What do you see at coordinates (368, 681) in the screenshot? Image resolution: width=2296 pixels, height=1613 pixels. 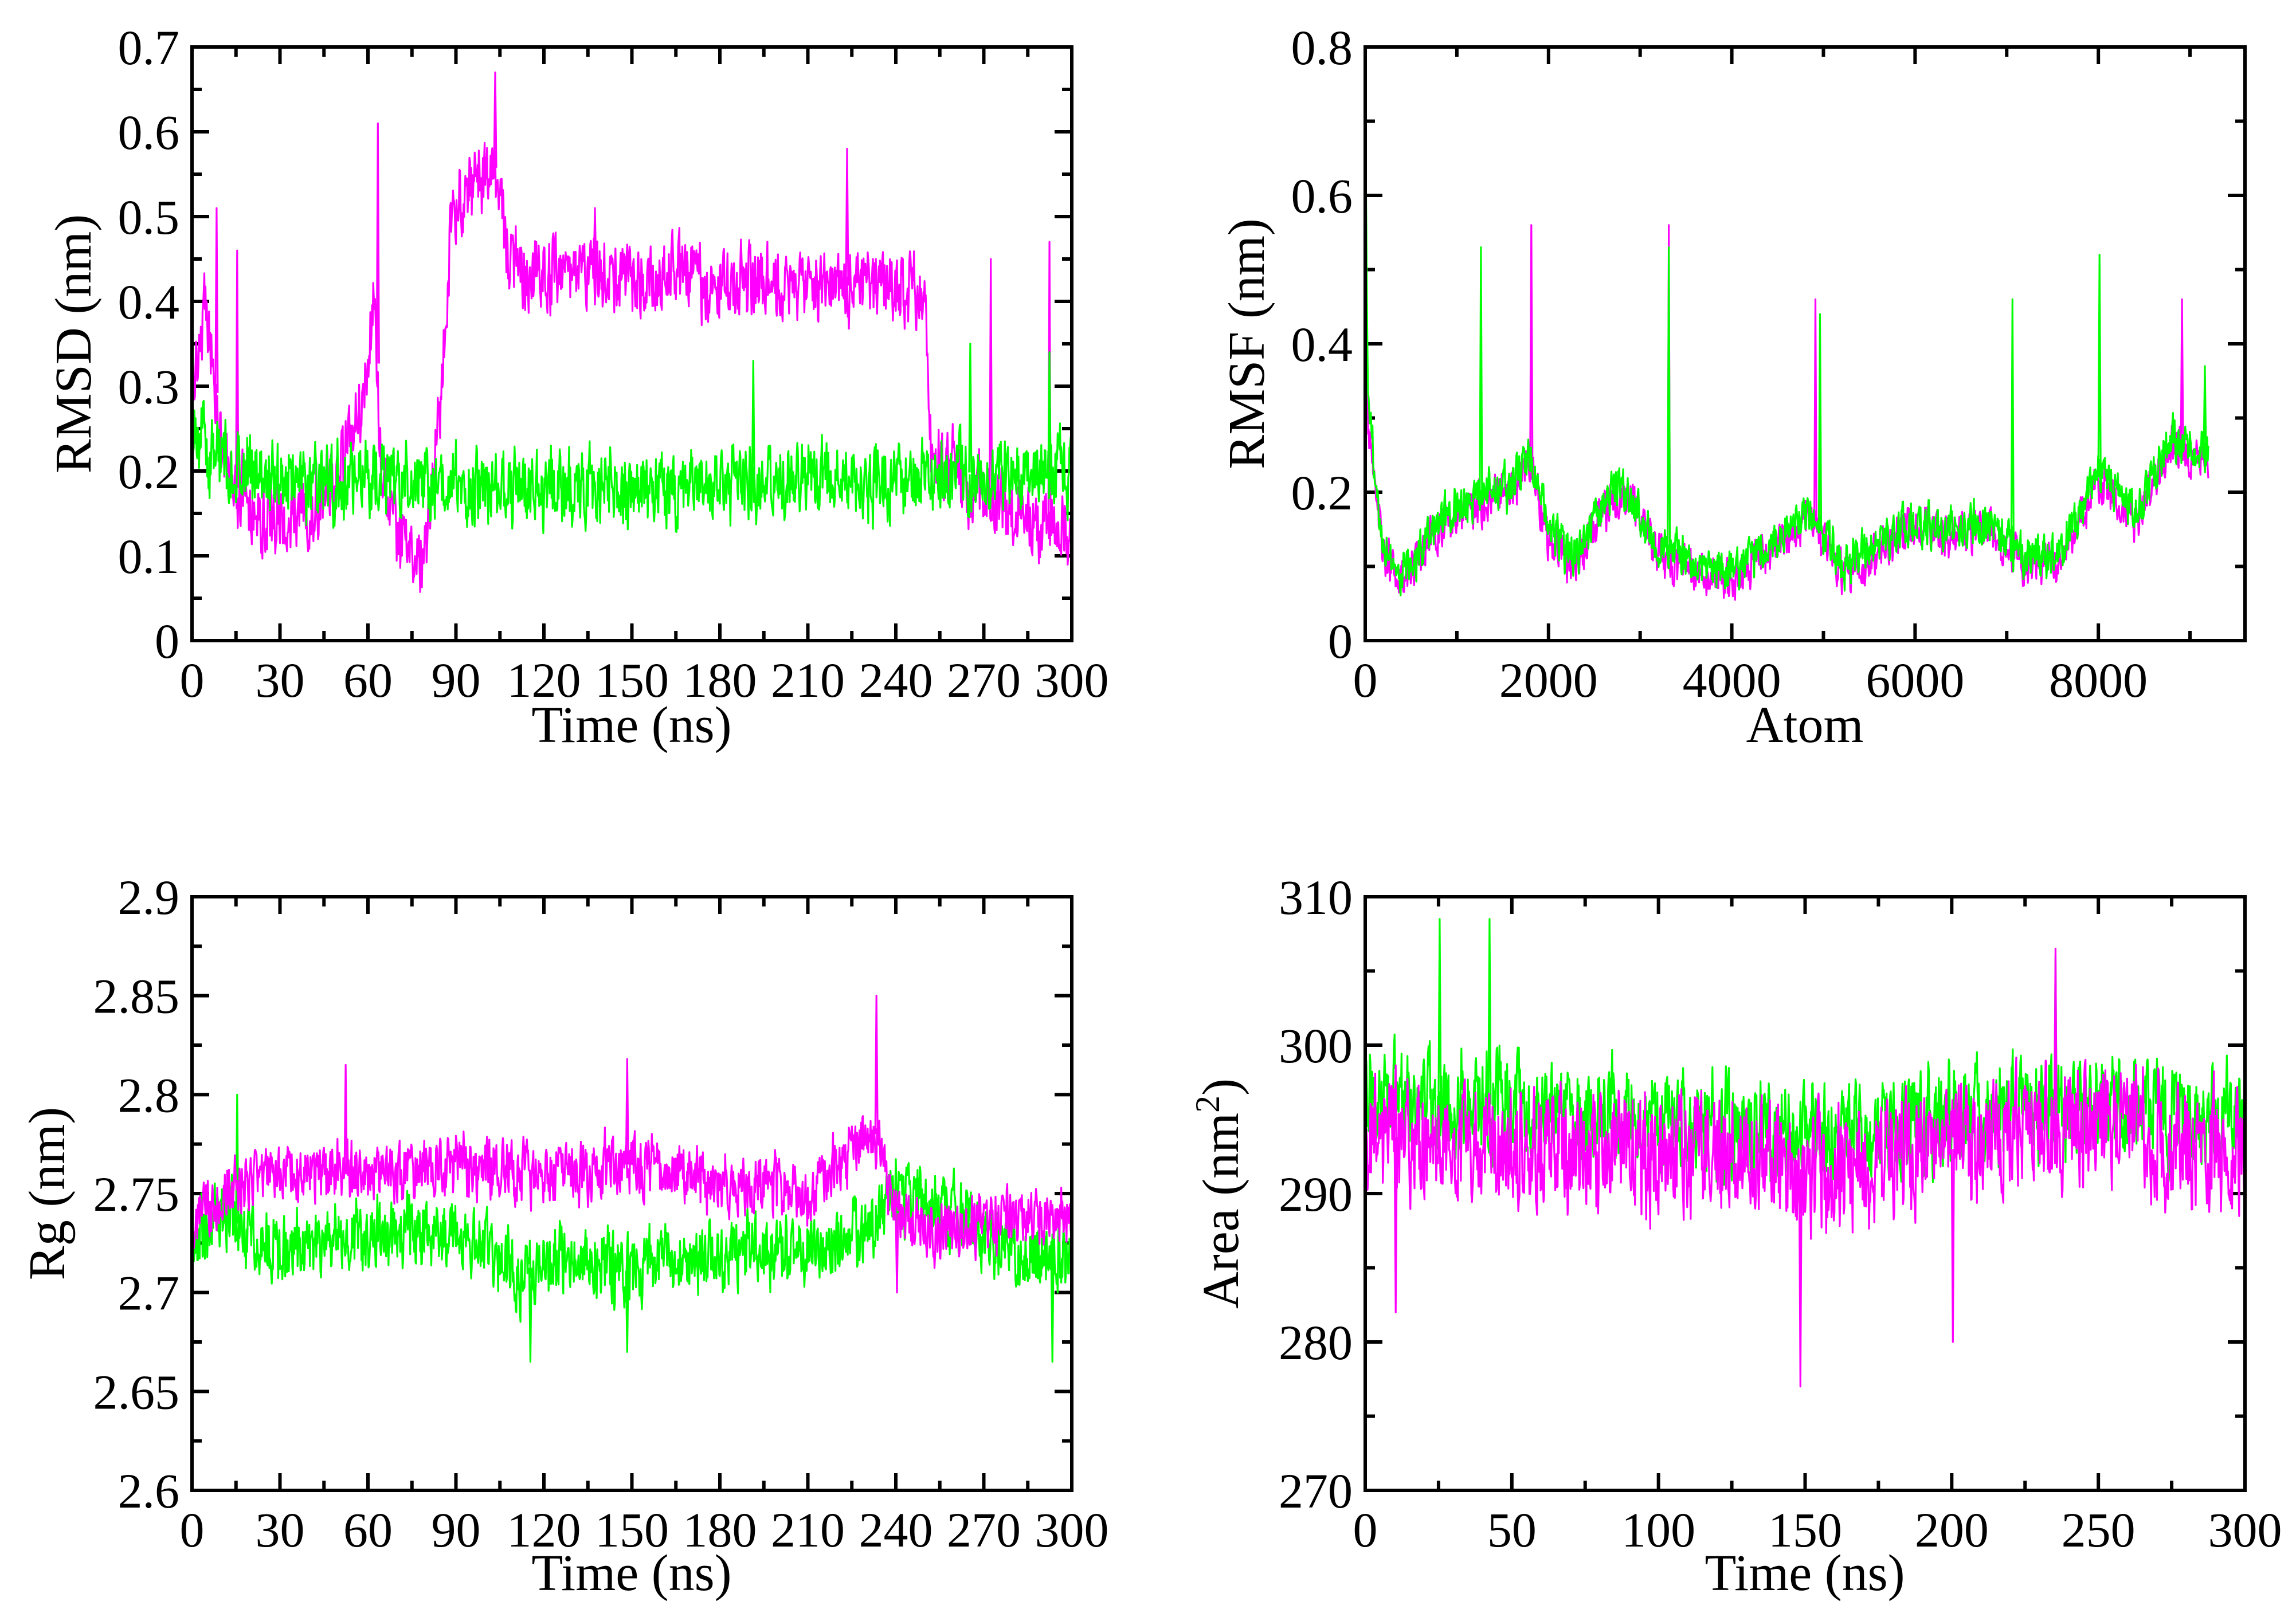 I see `rmsd-x-tick-label: 60` at bounding box center [368, 681].